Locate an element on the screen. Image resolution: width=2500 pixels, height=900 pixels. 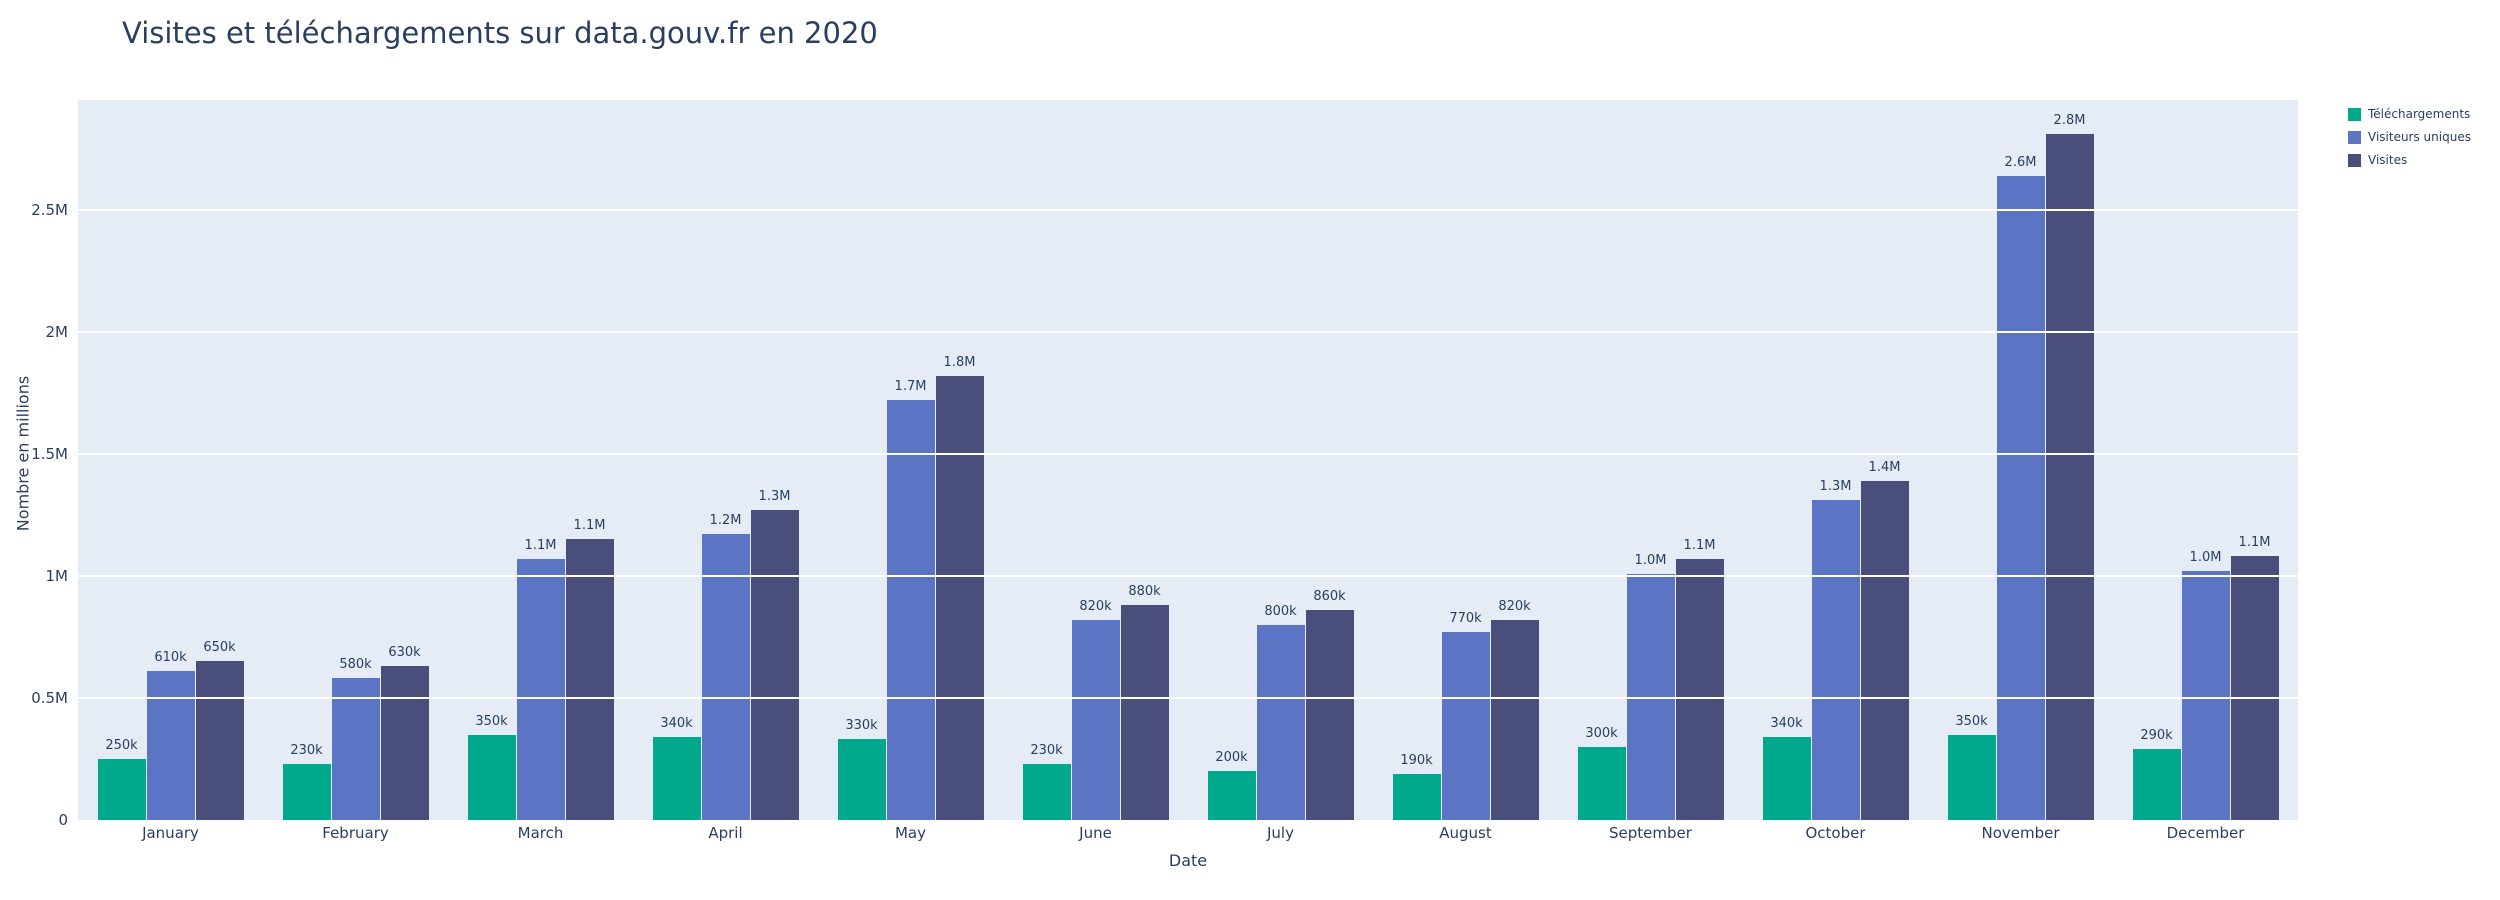
bar-visiteurs-uniques: 610k is located at coordinates (170, 735).